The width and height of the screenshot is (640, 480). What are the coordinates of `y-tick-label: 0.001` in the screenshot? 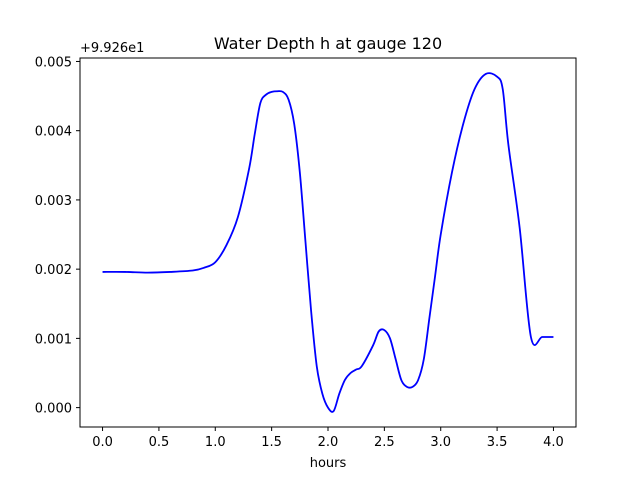 It's located at (53, 339).